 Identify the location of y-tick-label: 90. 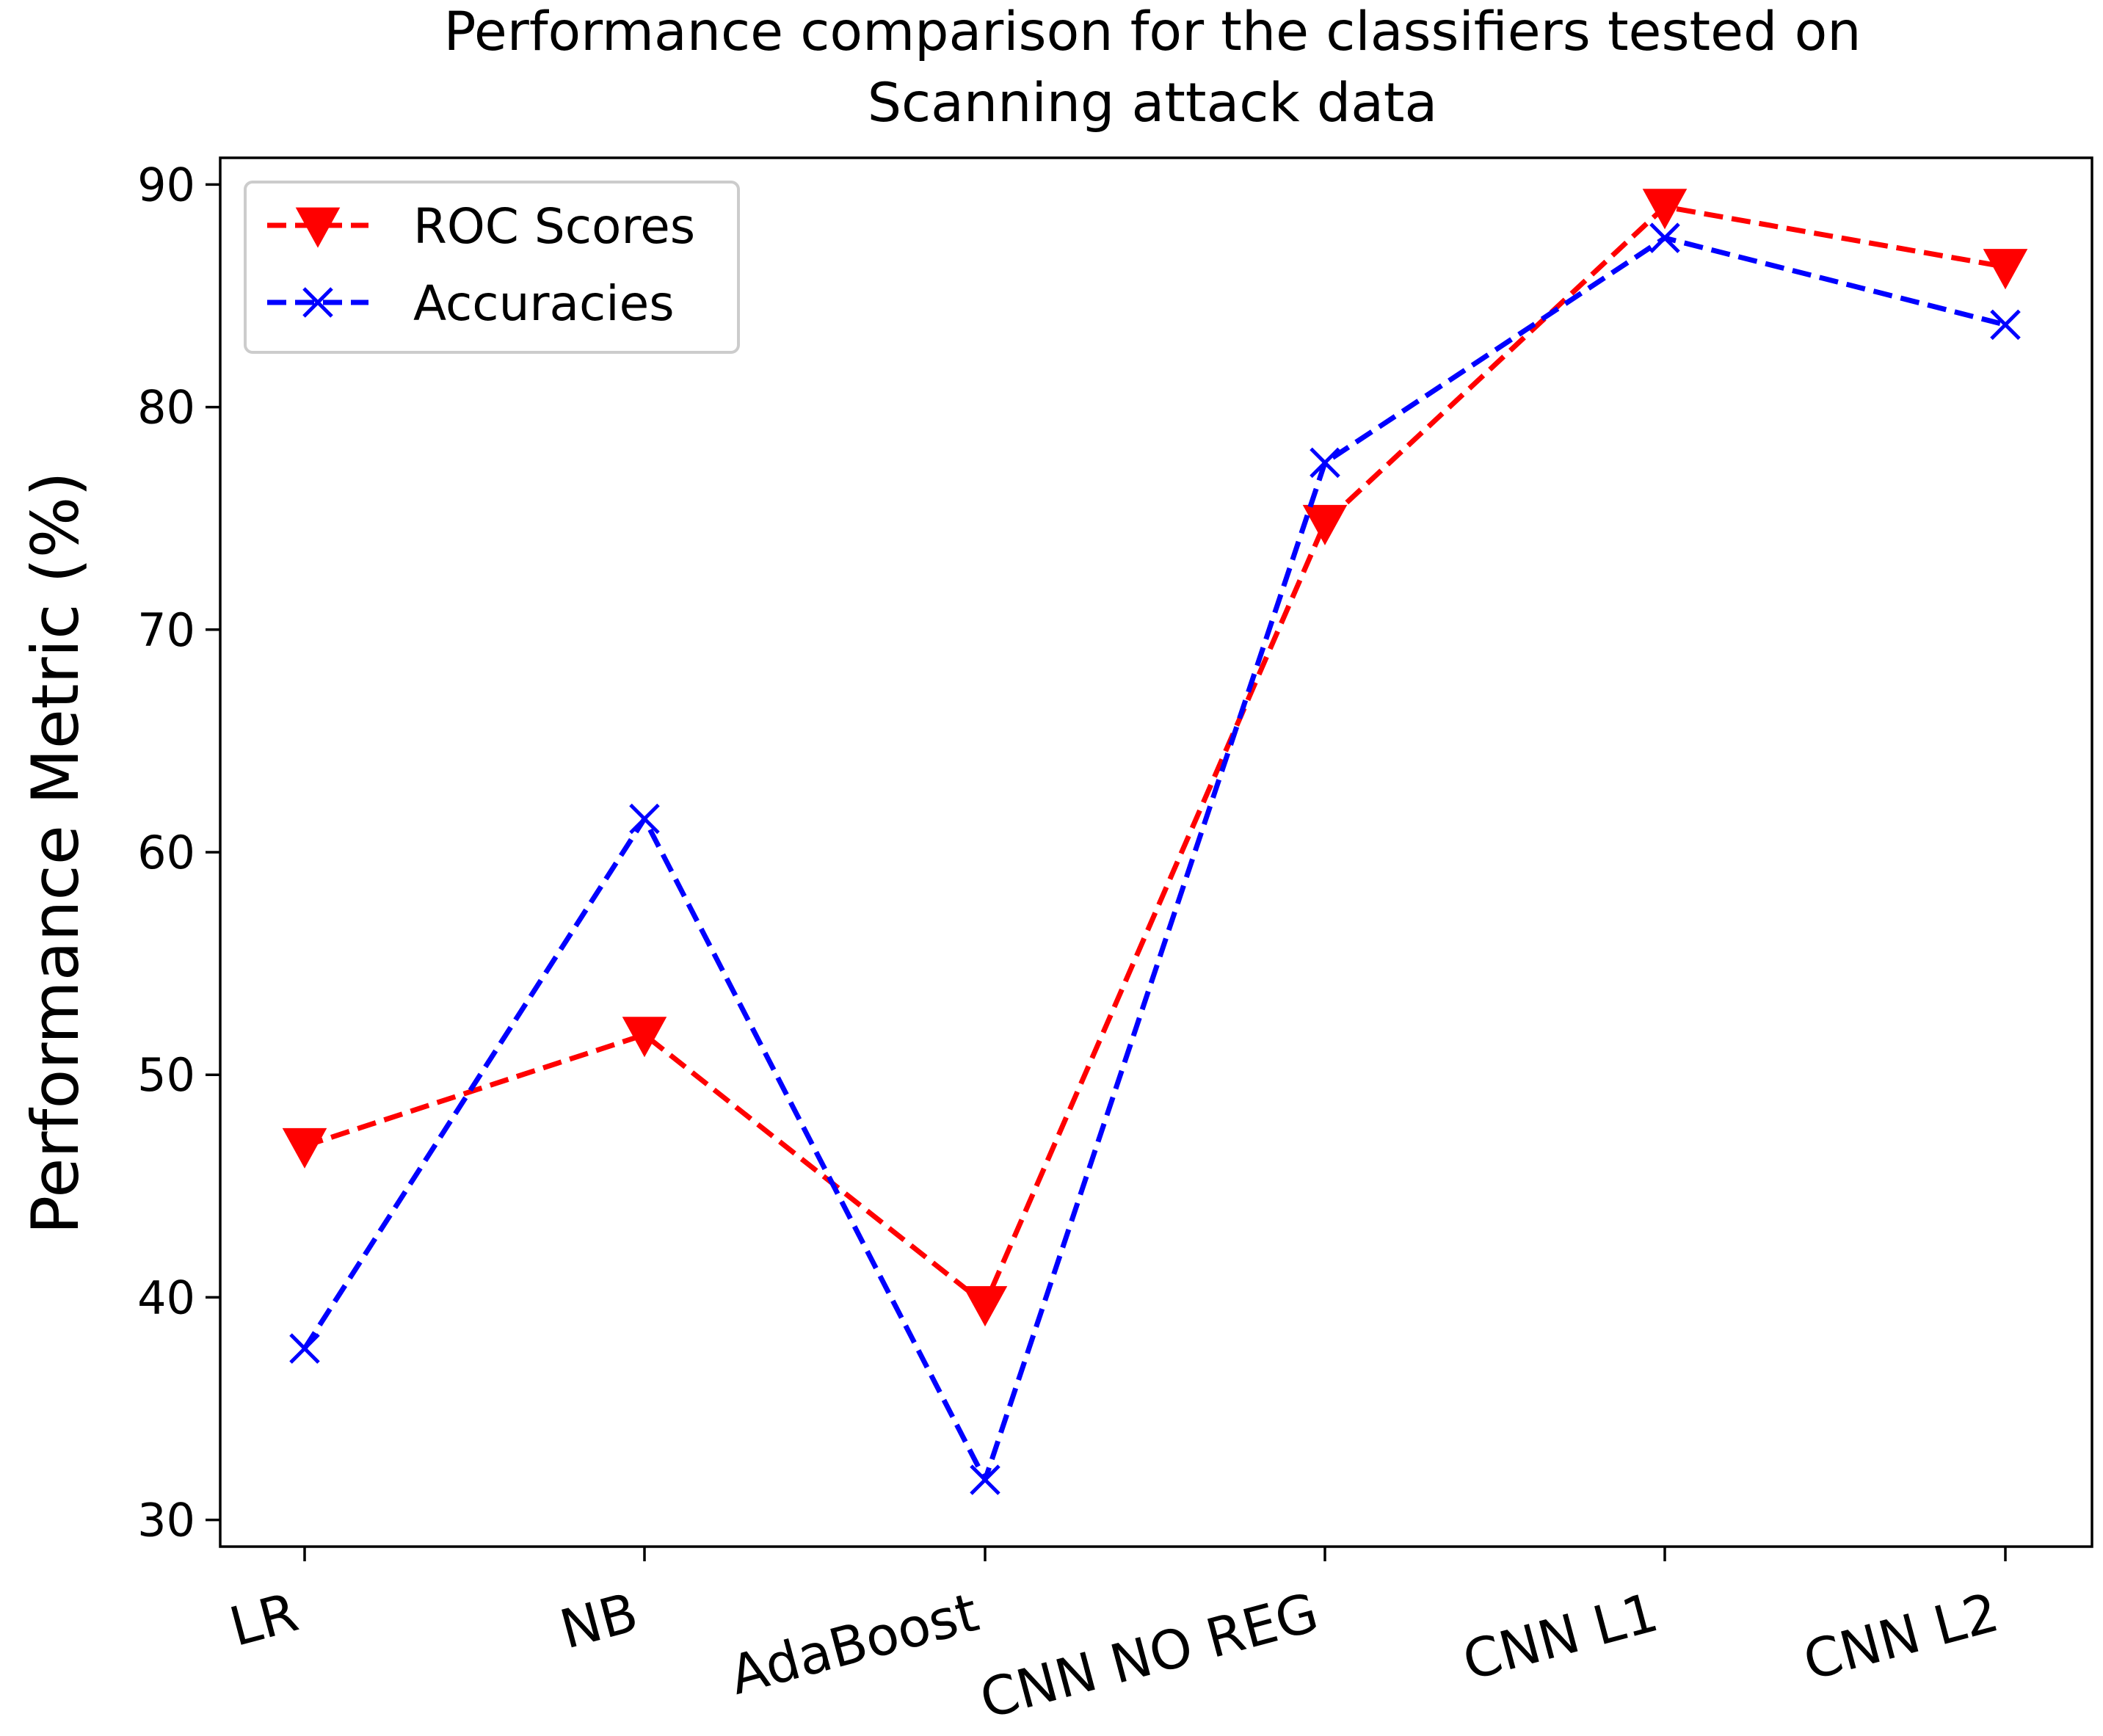
(166, 184).